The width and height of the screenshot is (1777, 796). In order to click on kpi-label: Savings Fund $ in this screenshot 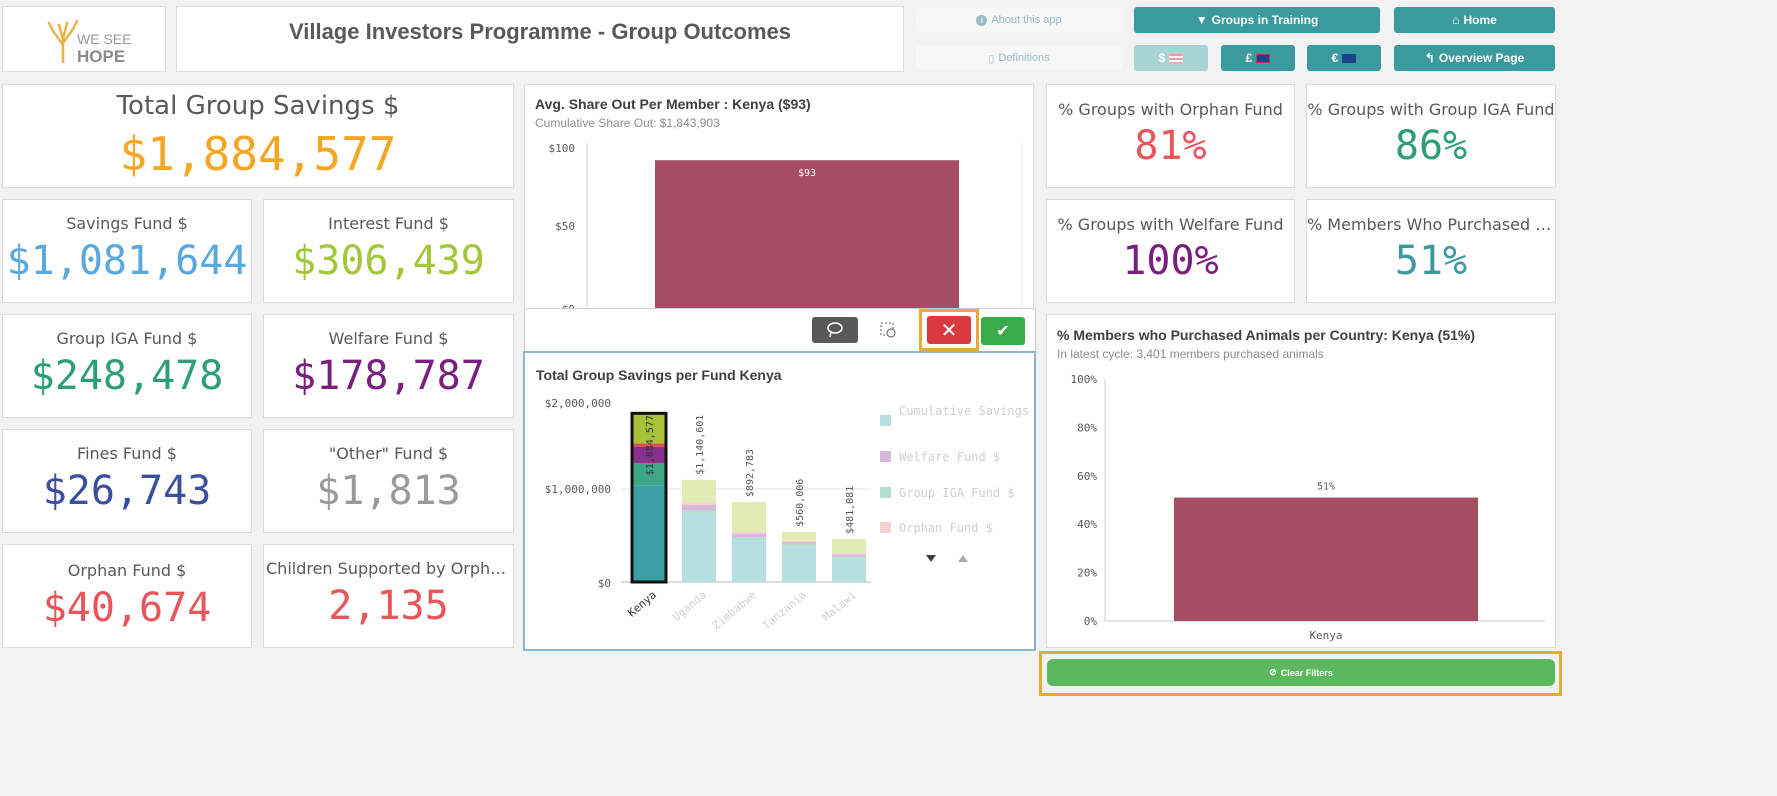, I will do `click(127, 223)`.